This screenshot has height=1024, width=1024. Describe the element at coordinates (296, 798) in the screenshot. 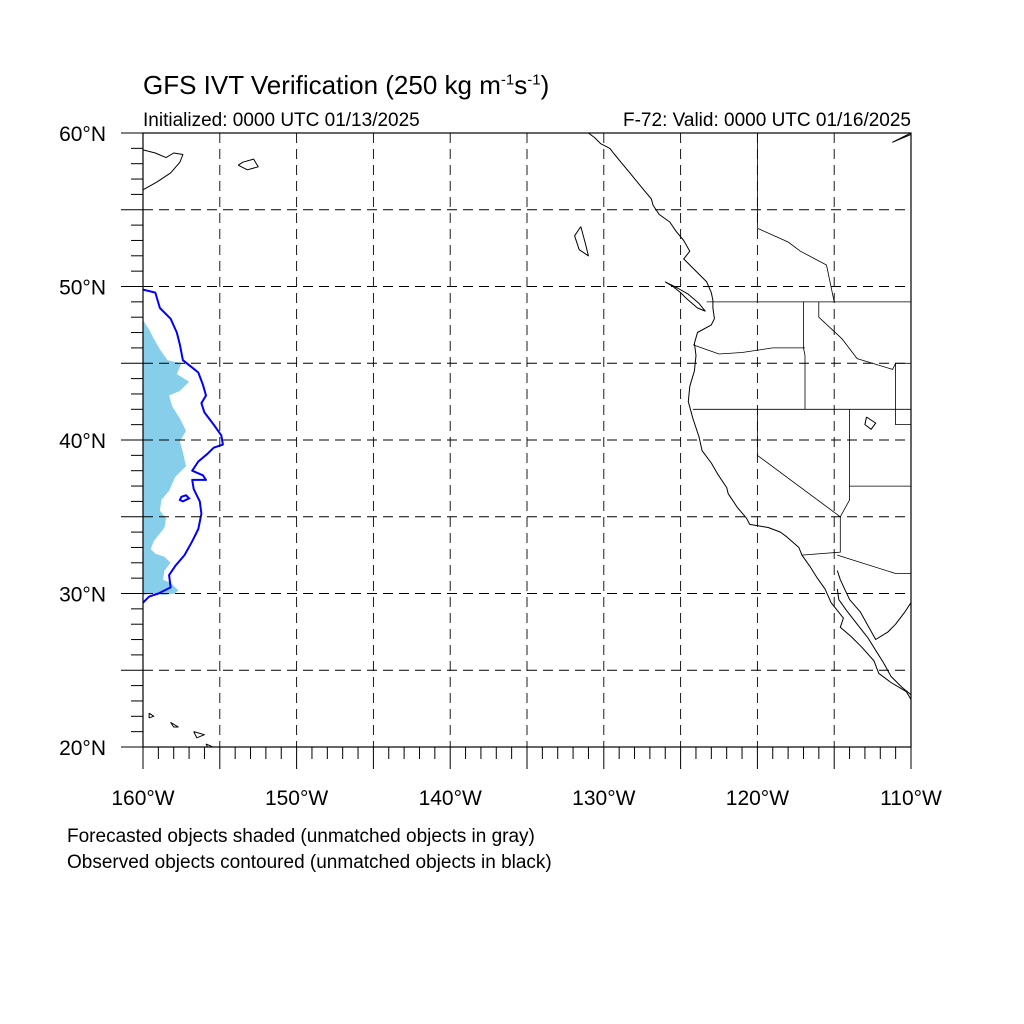

I see `lon-tick-label: 150°W` at that location.